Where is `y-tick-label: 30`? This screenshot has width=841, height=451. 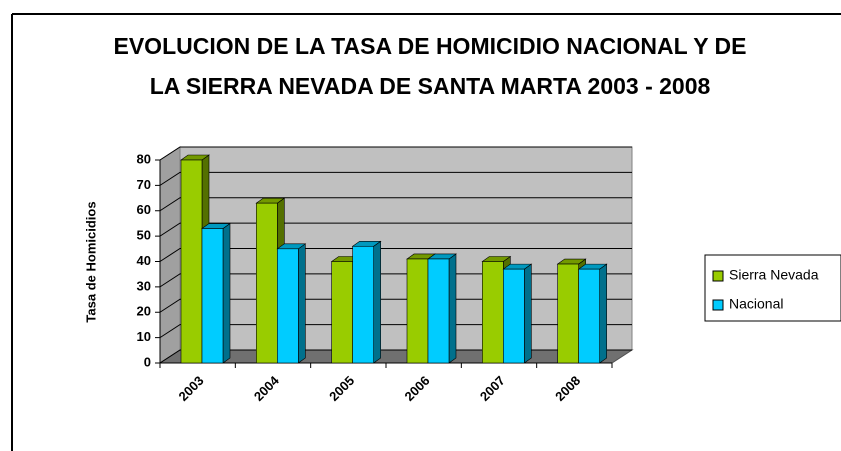
y-tick-label: 30 is located at coordinates (144, 285).